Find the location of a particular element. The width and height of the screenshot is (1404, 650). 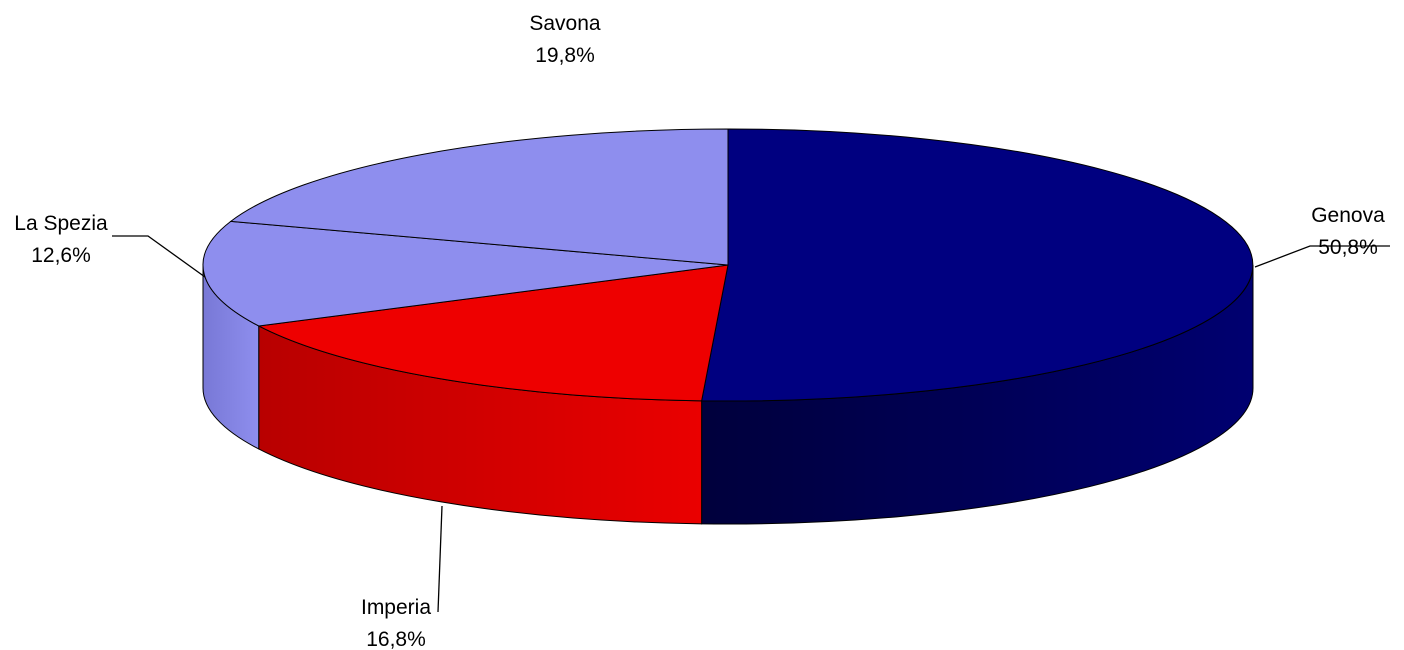

leader-line-imperia is located at coordinates (440, 559).